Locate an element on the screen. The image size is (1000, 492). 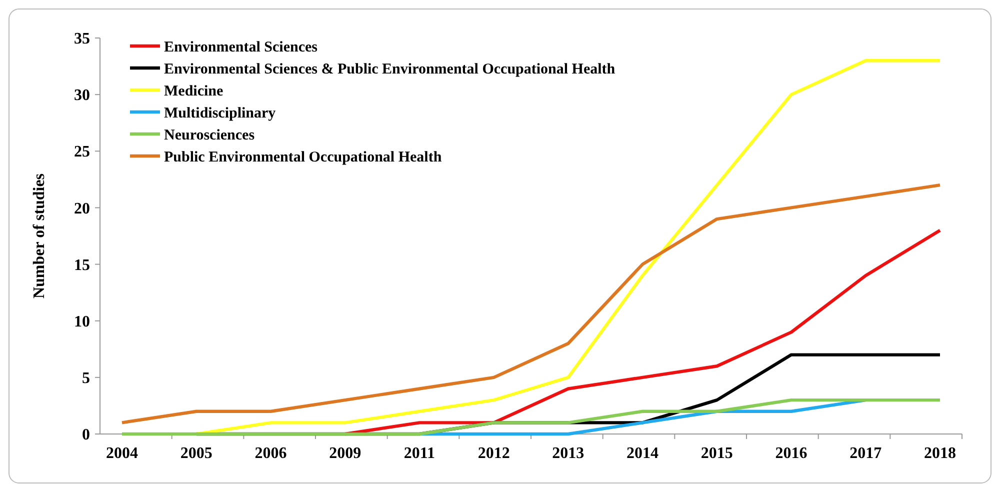
x-tick-label: 2014 is located at coordinates (642, 453).